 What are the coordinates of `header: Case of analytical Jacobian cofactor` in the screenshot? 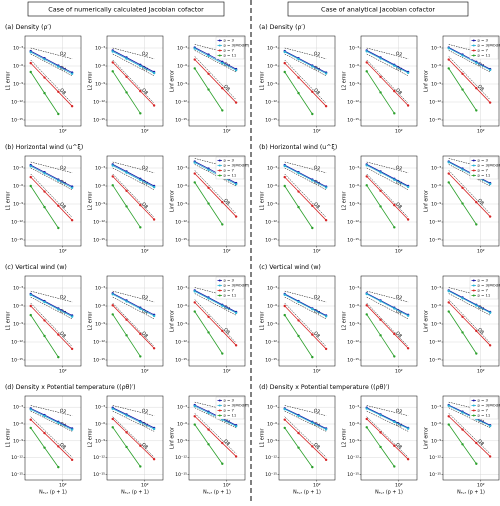 It's located at (378, 10).